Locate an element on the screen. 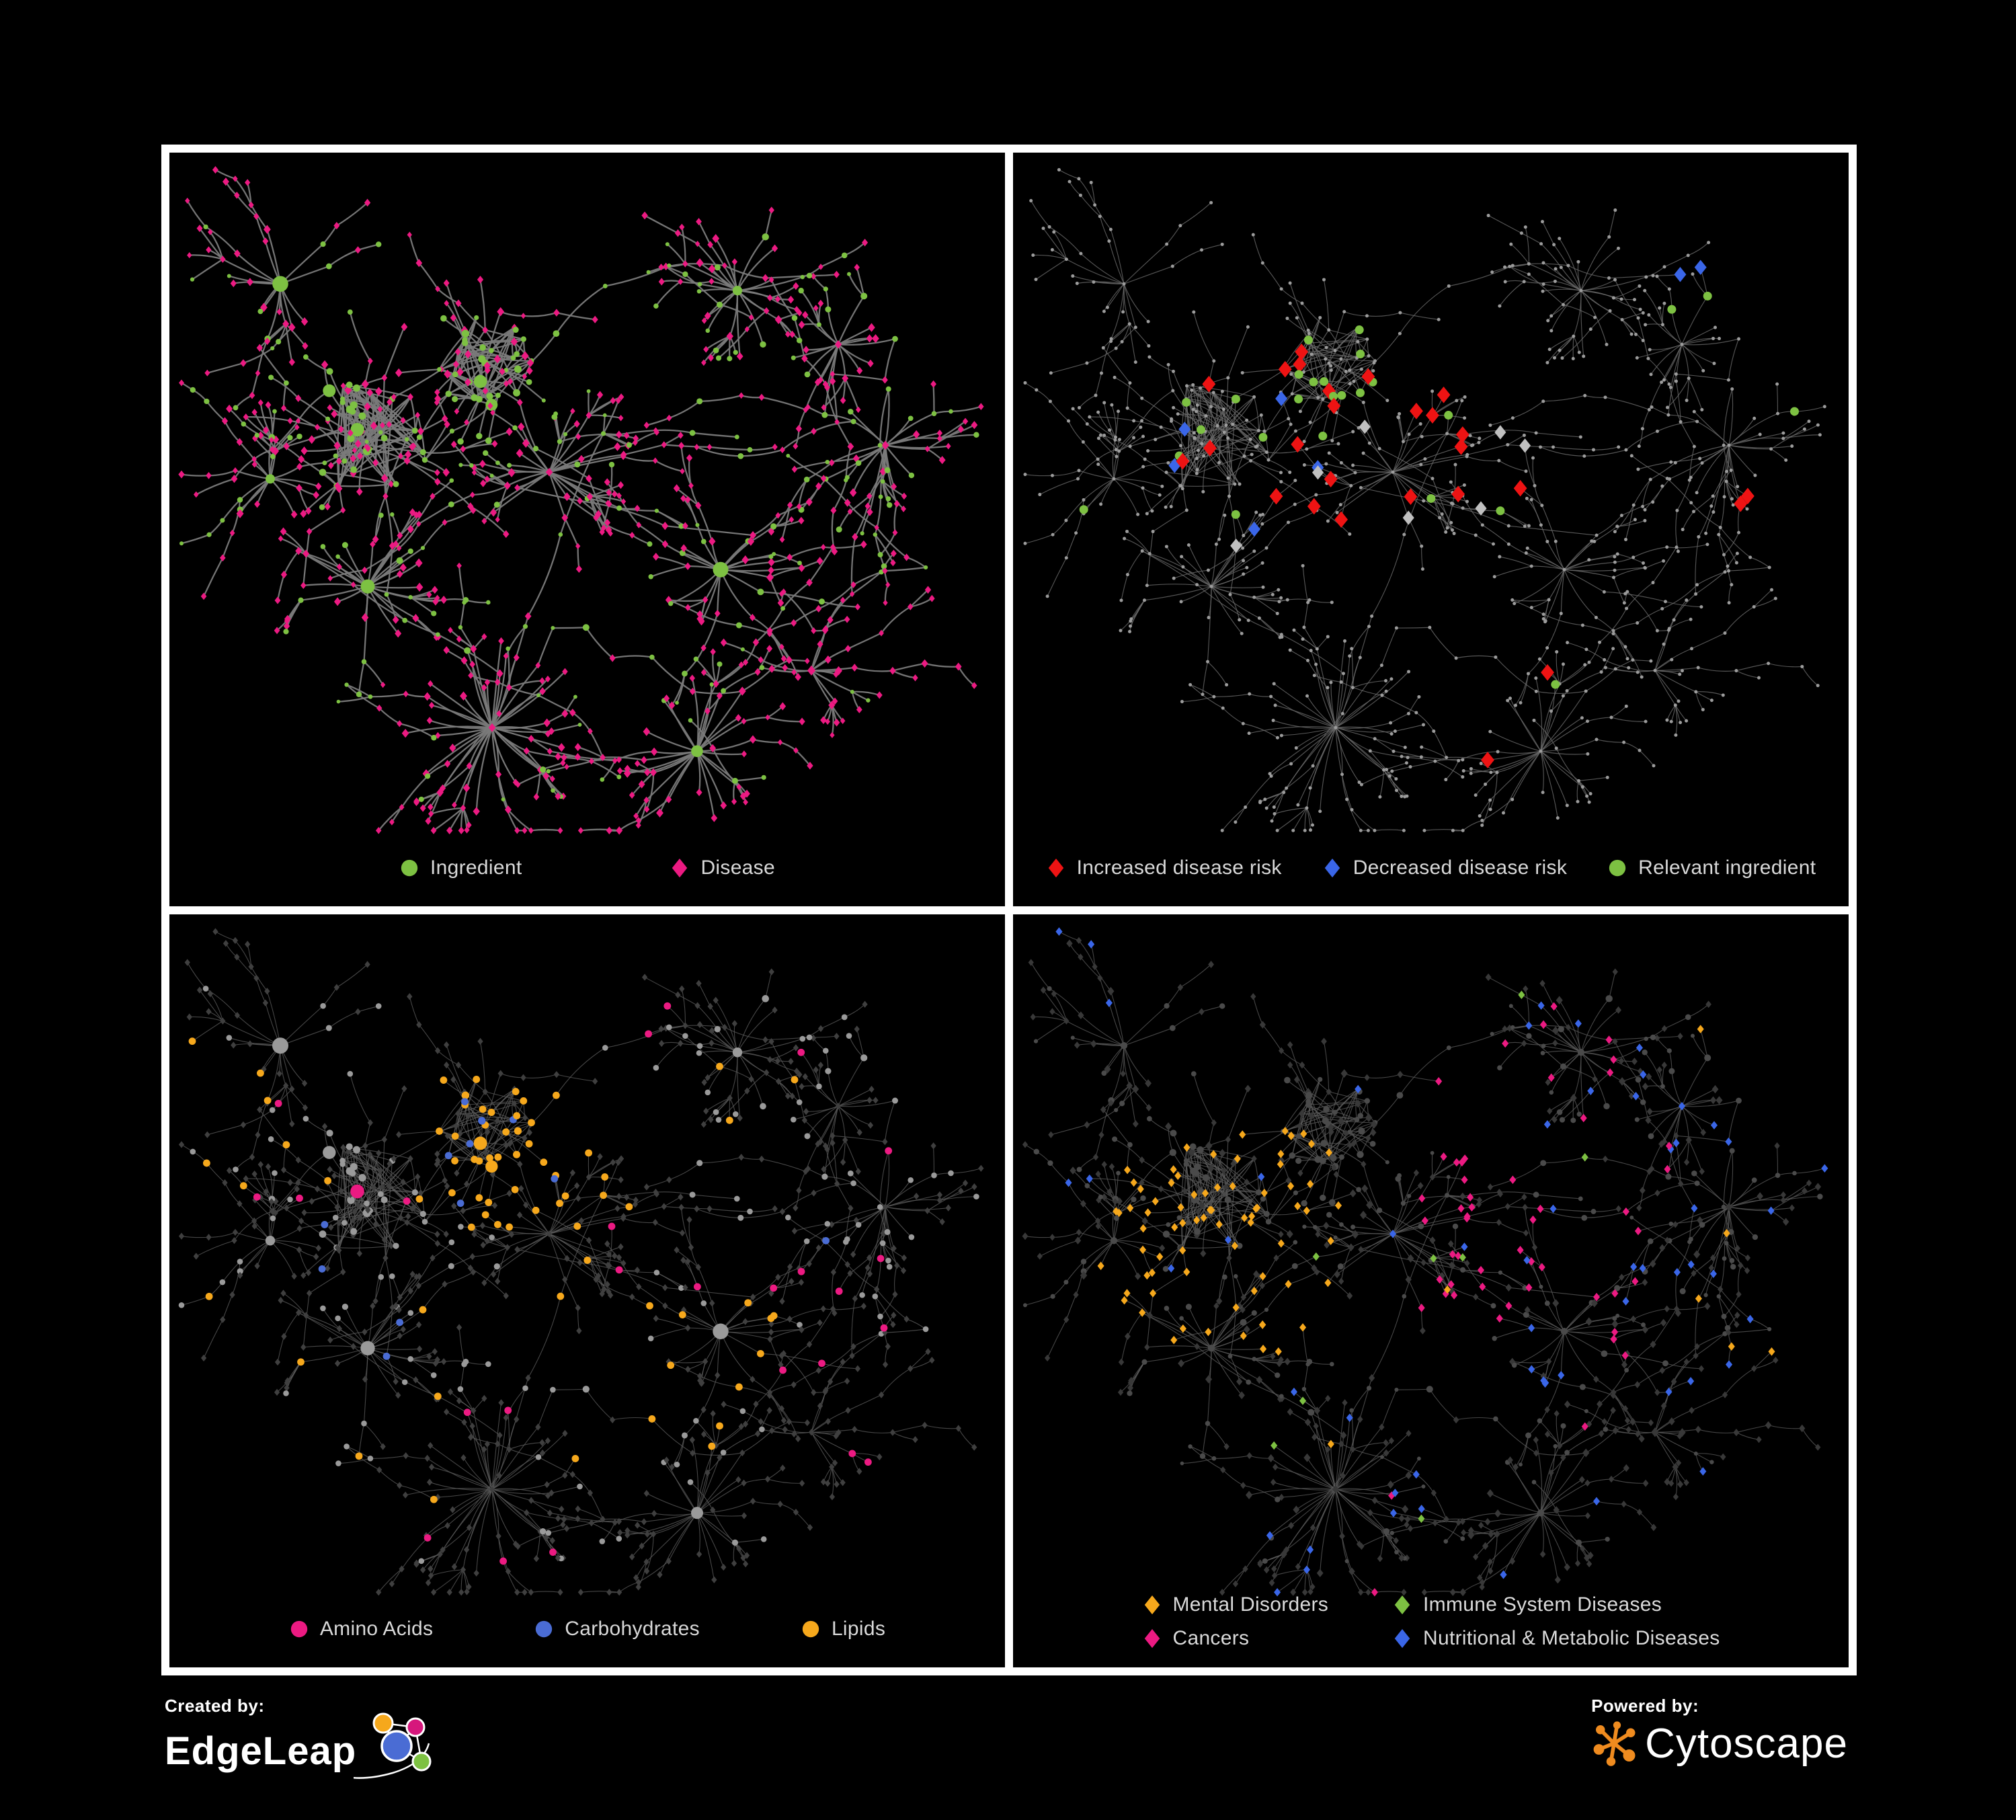 Image resolution: width=2016 pixels, height=1820 pixels. legend-item: Increased disease risk is located at coordinates (1164, 868).